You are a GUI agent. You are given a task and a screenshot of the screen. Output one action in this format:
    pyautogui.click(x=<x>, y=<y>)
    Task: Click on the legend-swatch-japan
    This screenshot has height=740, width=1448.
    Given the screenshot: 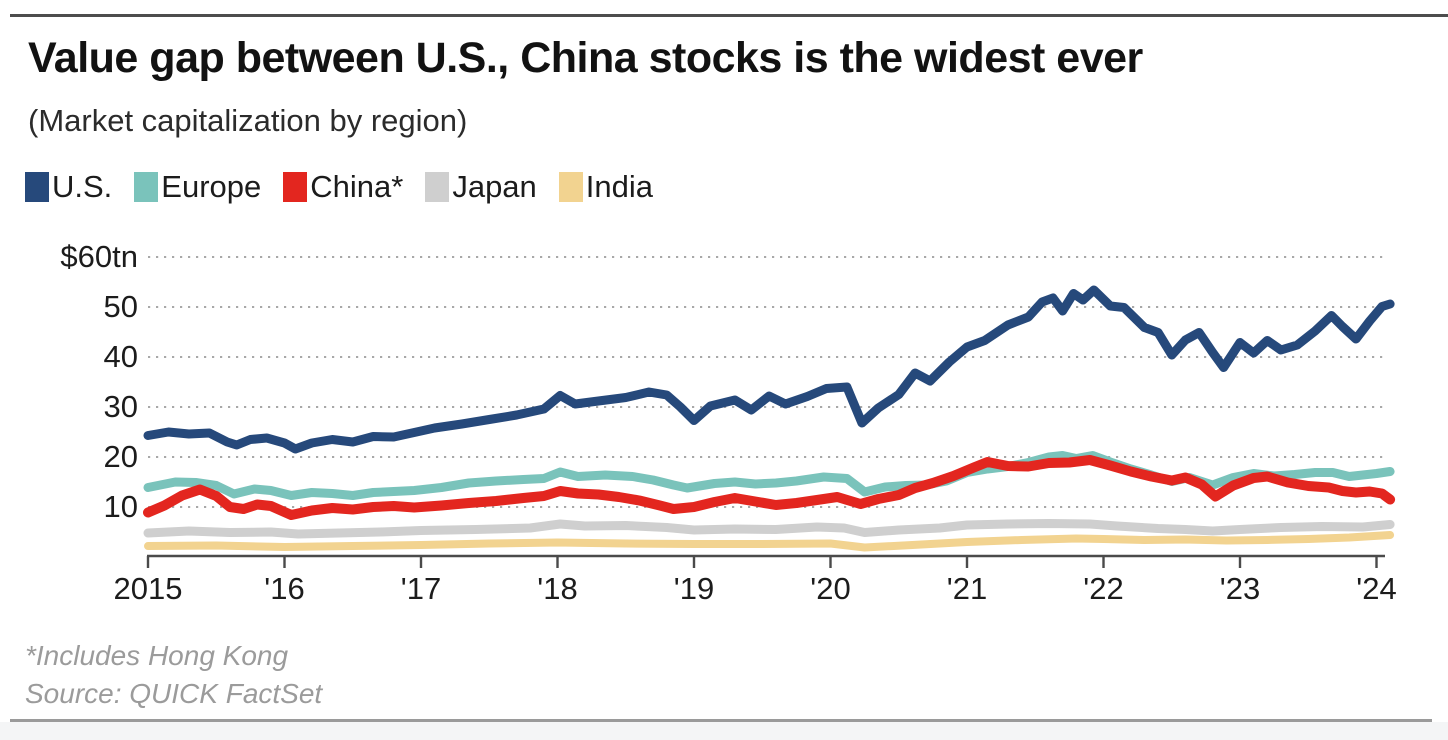 What is the action you would take?
    pyautogui.click(x=437, y=187)
    